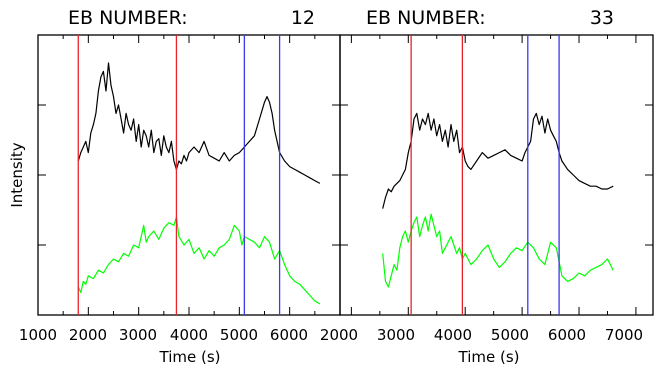 This screenshot has width=663, height=370. What do you see at coordinates (303, 18) in the screenshot?
I see `panel-1-title-number: 12` at bounding box center [303, 18].